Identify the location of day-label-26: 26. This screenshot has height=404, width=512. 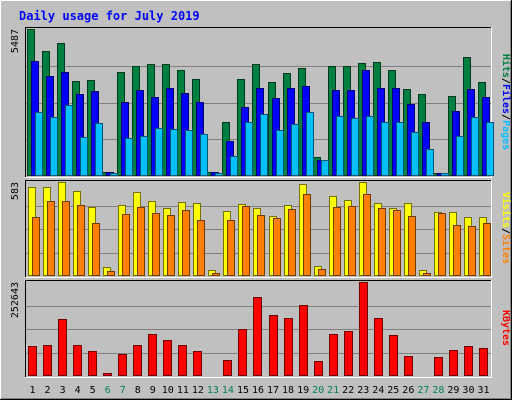
(408, 390).